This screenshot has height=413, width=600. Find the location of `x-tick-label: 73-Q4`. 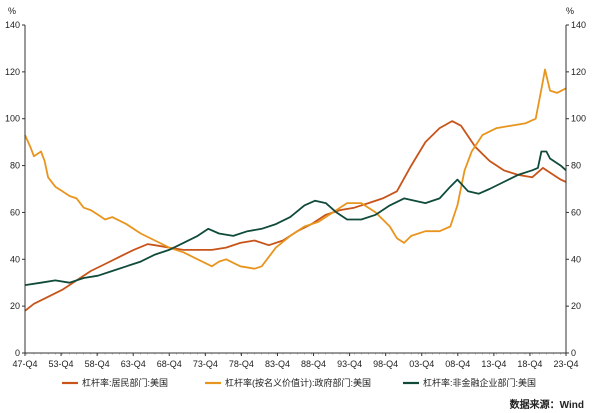

x-tick-label: 73-Q4 is located at coordinates (205, 364).